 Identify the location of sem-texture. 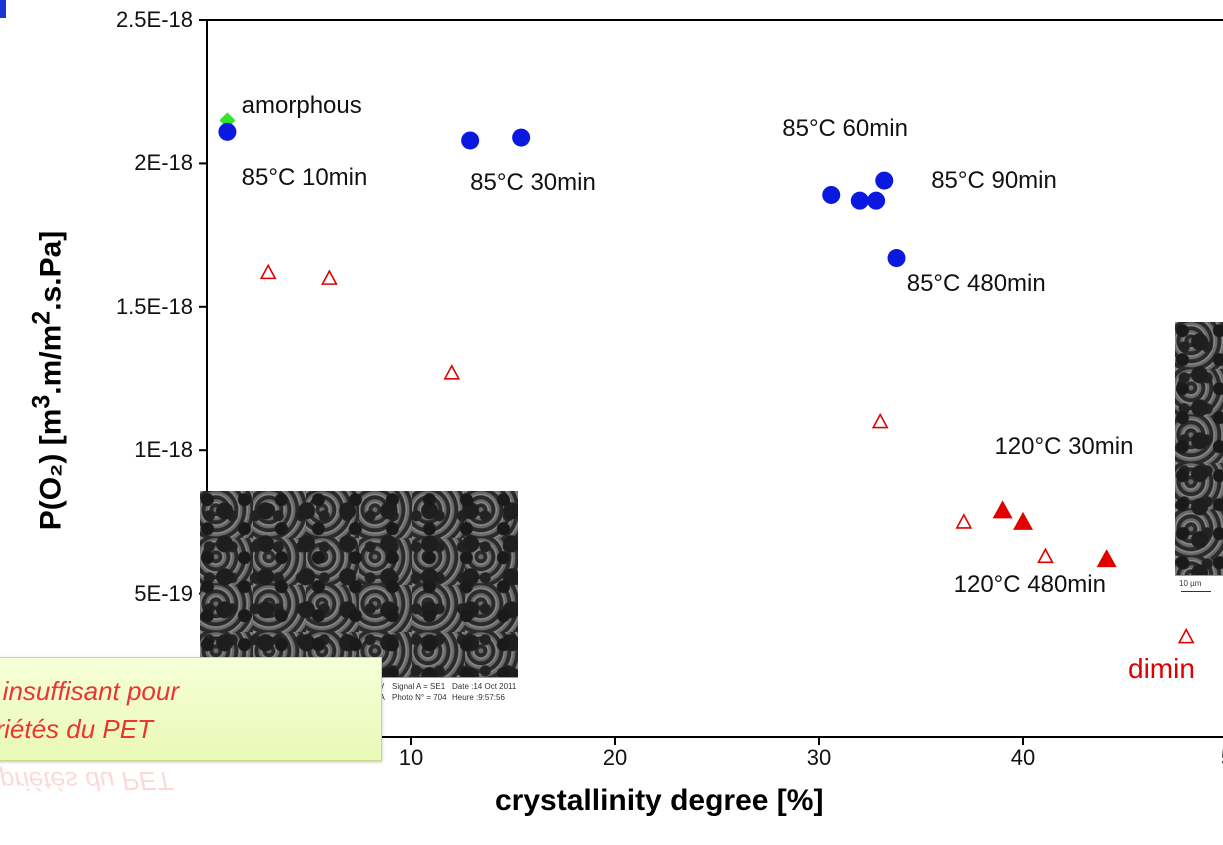
(1199, 463).